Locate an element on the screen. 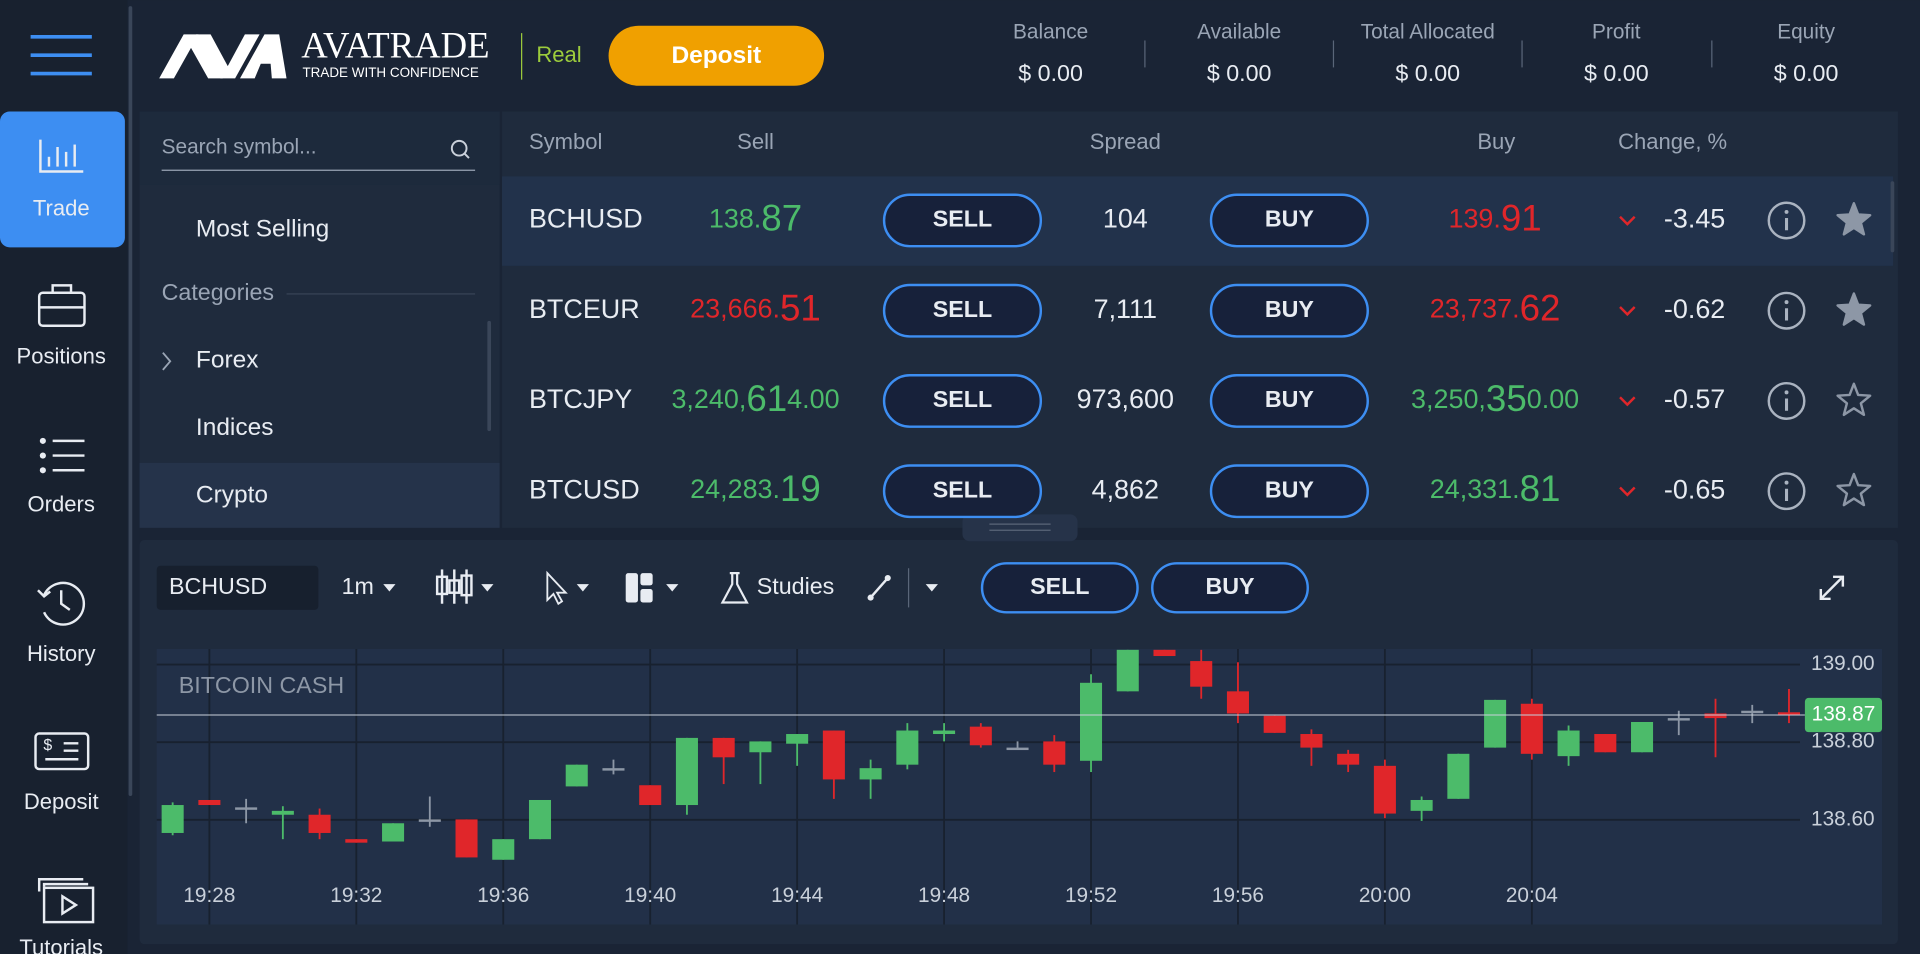 This screenshot has width=1920, height=954. stat-value: $ 0.00 is located at coordinates (1806, 73).